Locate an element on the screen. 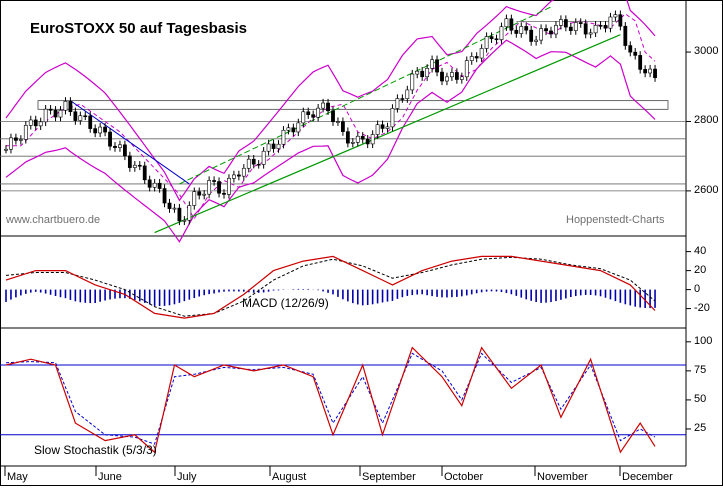  y-tick-label: -20 is located at coordinates (702, 307).